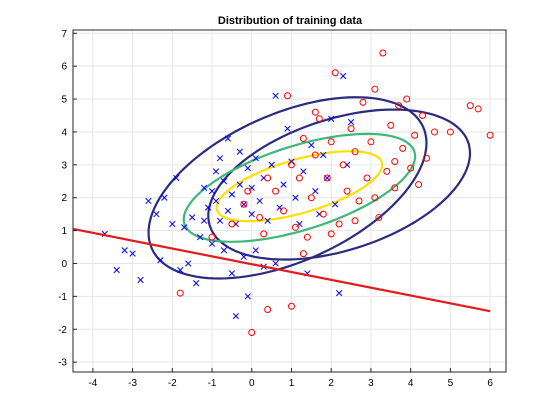 The image size is (560, 420). Describe the element at coordinates (64, 132) in the screenshot. I see `y-tick-label: 4` at that location.